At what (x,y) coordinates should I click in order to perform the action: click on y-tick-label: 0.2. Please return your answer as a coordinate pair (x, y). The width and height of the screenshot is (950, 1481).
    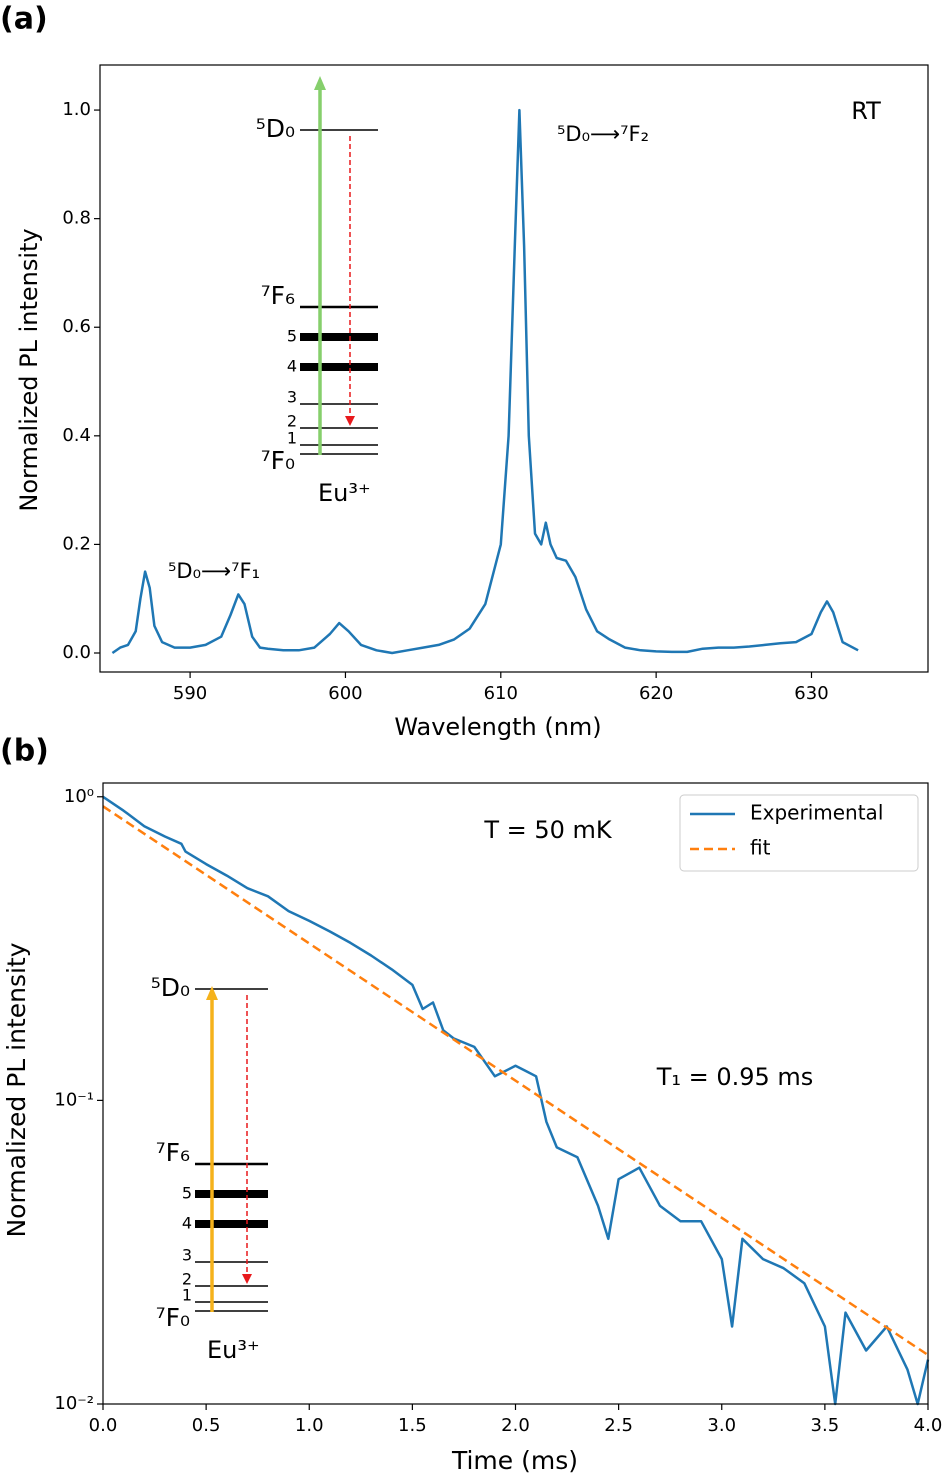
    Looking at the image, I should click on (76, 543).